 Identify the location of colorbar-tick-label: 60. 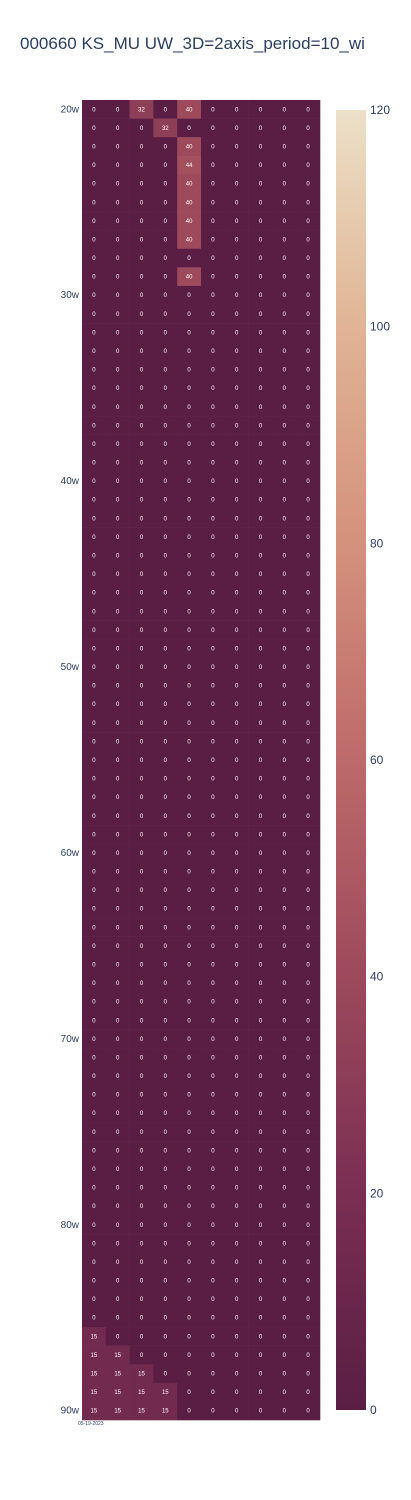
(377, 760).